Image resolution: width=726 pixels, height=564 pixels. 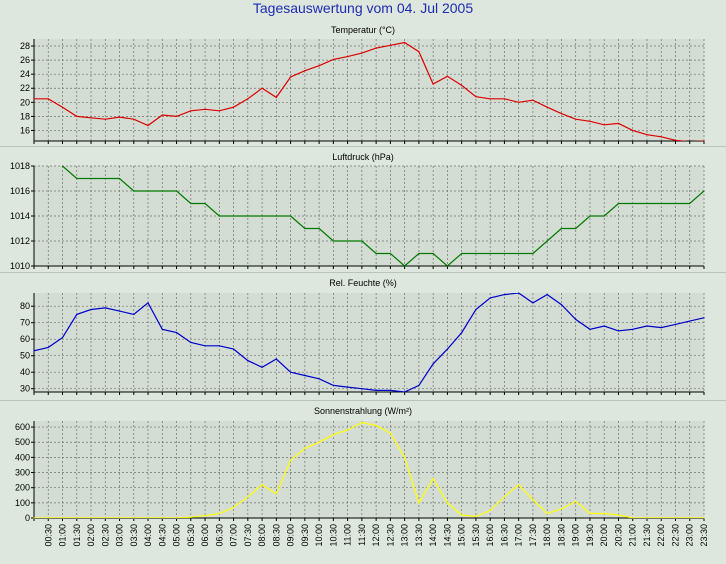 What do you see at coordinates (22, 427) in the screenshot?
I see `radiation-y-tick-label: 600` at bounding box center [22, 427].